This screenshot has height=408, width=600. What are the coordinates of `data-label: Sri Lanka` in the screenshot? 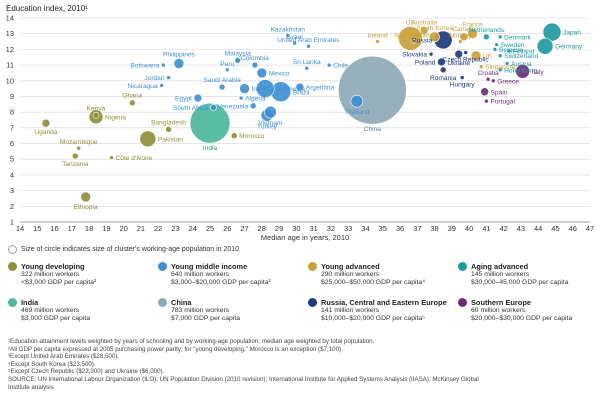 It's located at (307, 62).